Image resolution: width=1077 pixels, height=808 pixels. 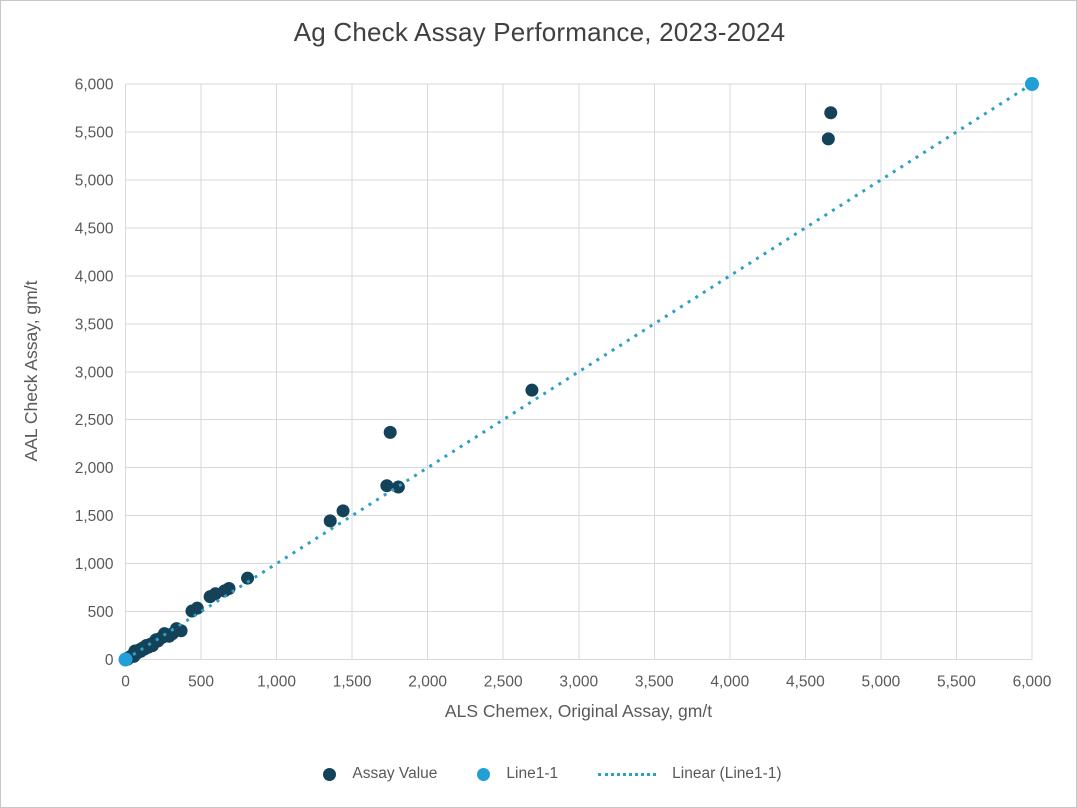 I want to click on legend-item-line1-1: Line1-1, so click(x=517, y=774).